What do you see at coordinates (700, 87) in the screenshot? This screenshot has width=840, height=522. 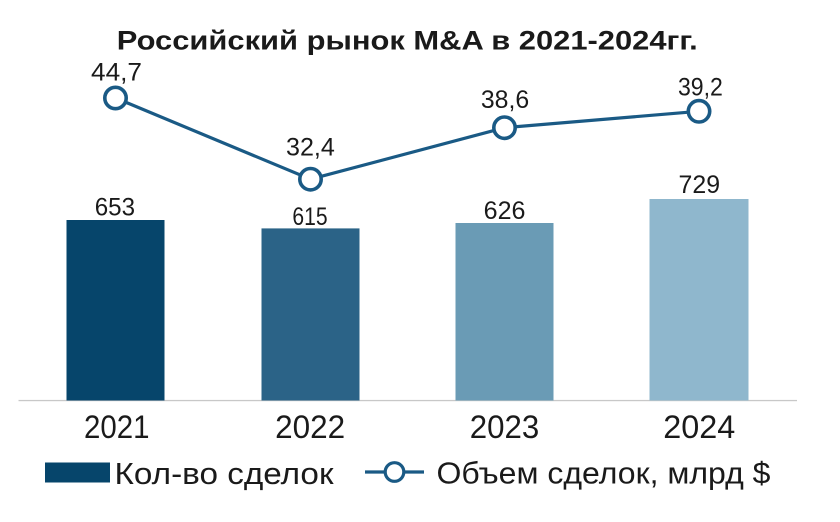 I see `svg-text: 39,2` at bounding box center [700, 87].